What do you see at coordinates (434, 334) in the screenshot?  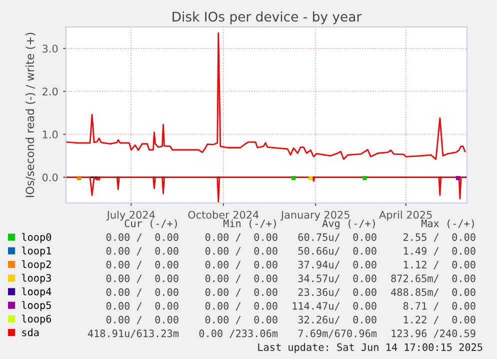 I see `text: 123.96 /240.59` at bounding box center [434, 334].